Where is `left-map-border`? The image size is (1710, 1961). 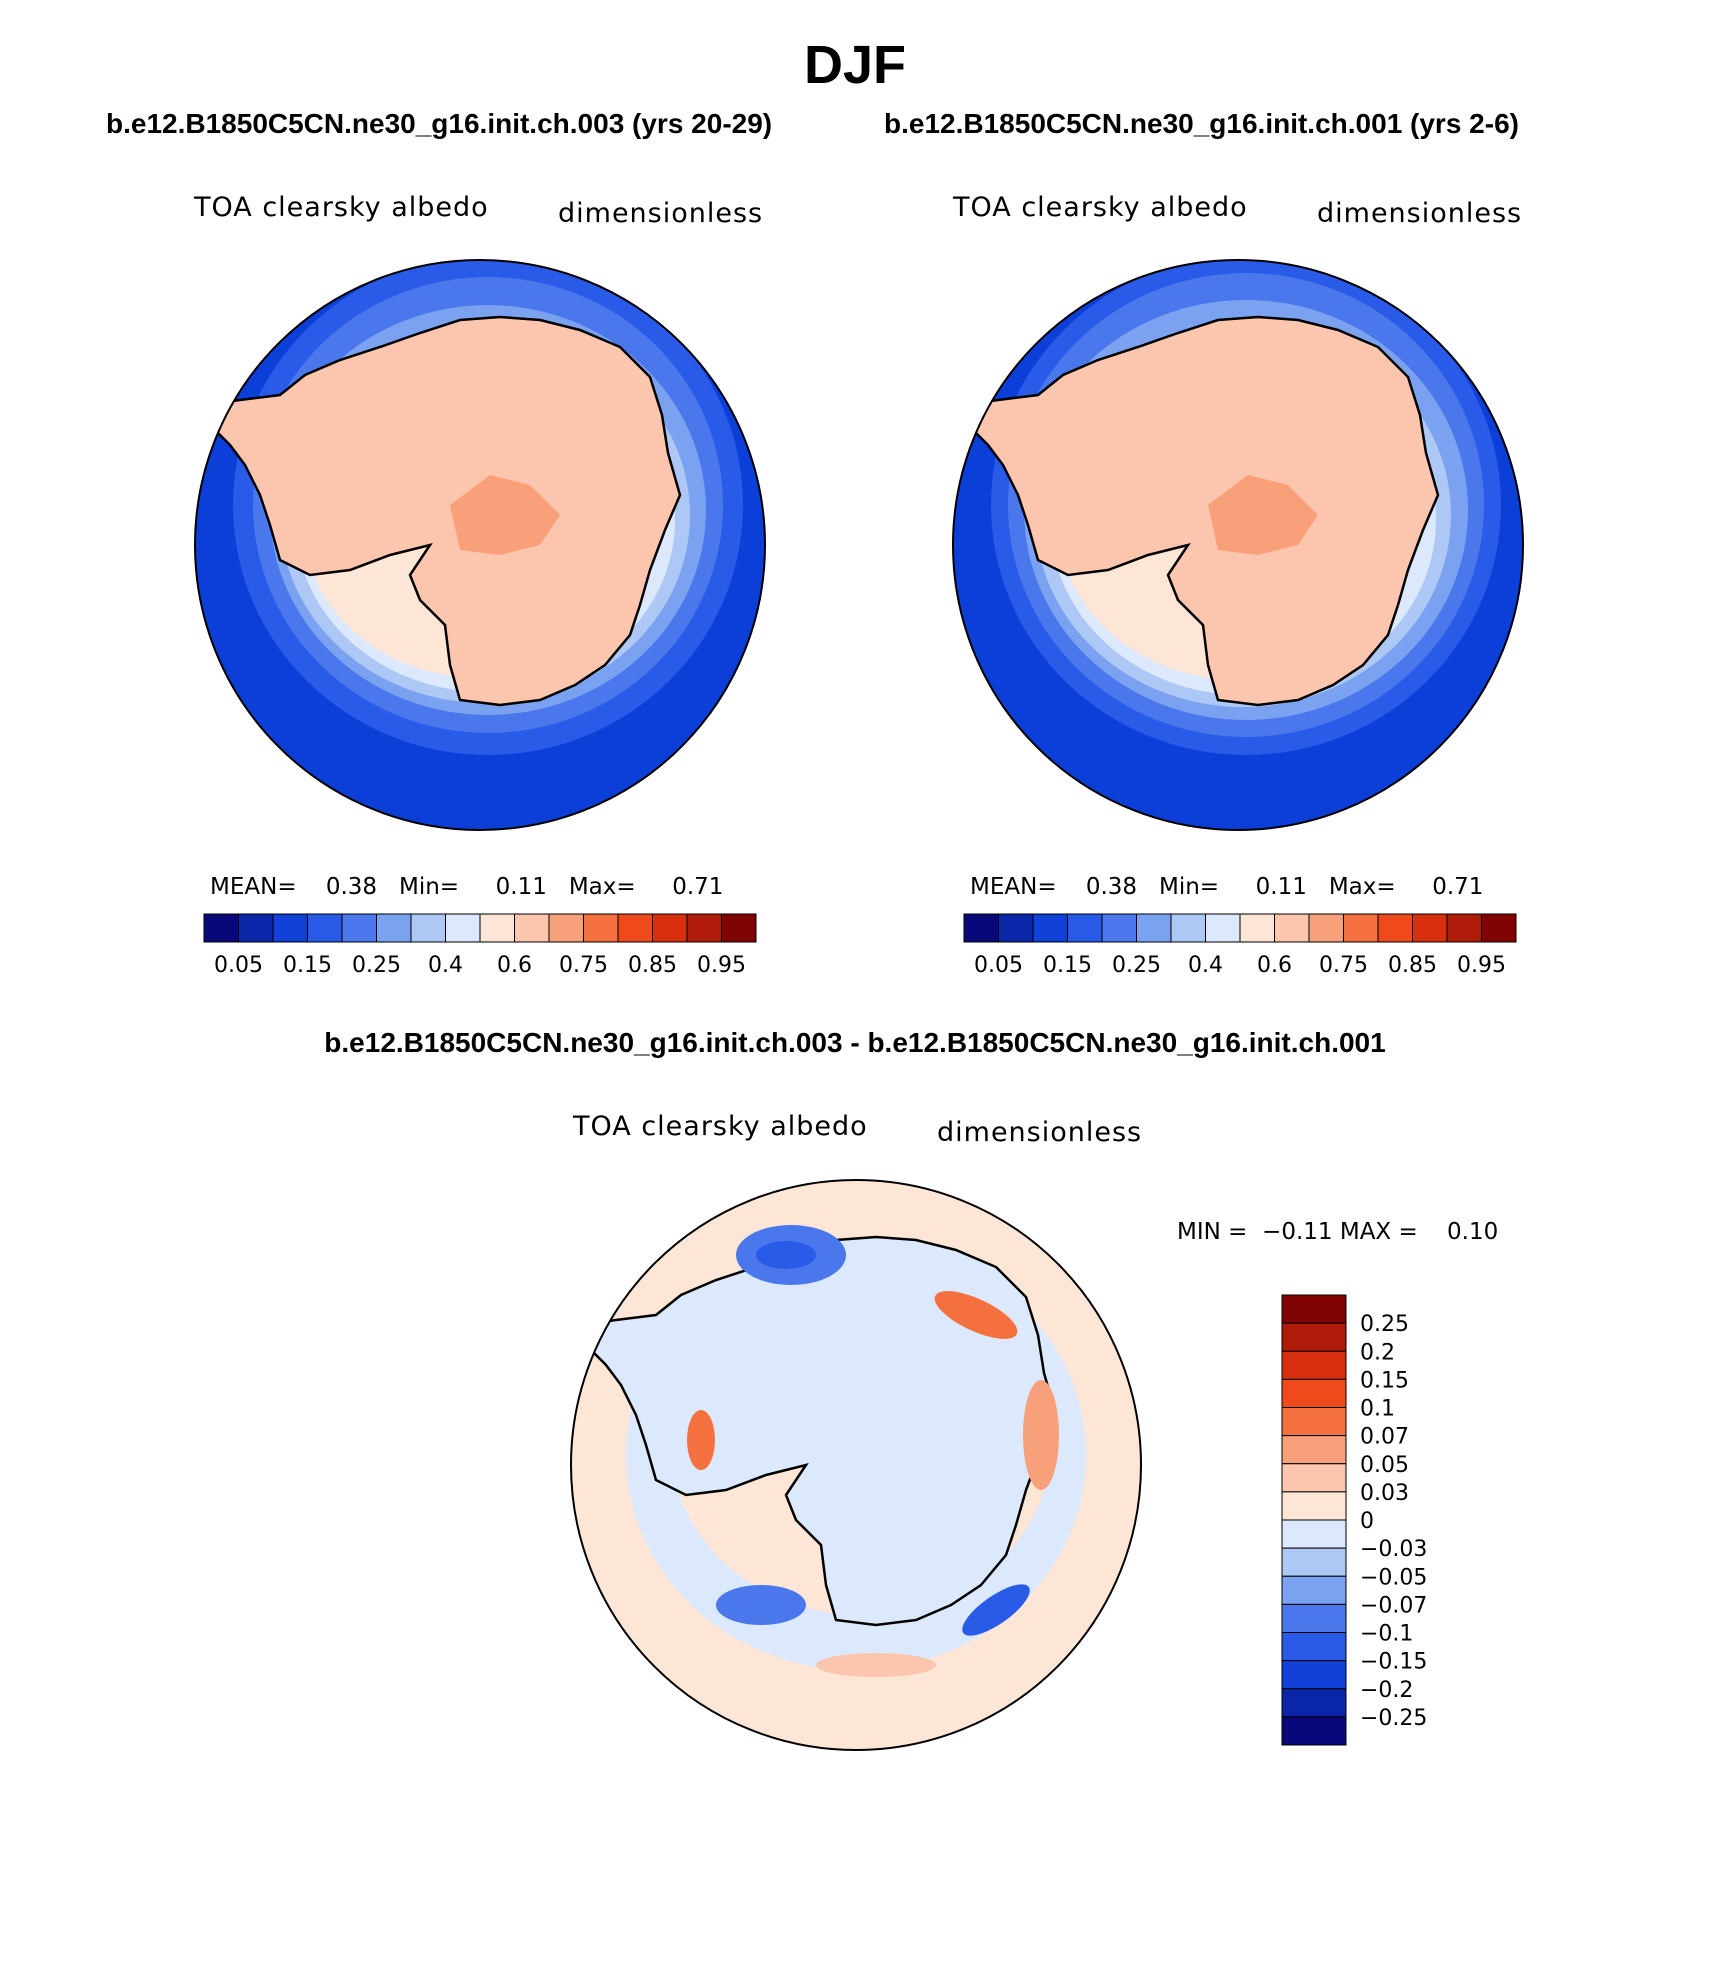
left-map-border is located at coordinates (480, 545).